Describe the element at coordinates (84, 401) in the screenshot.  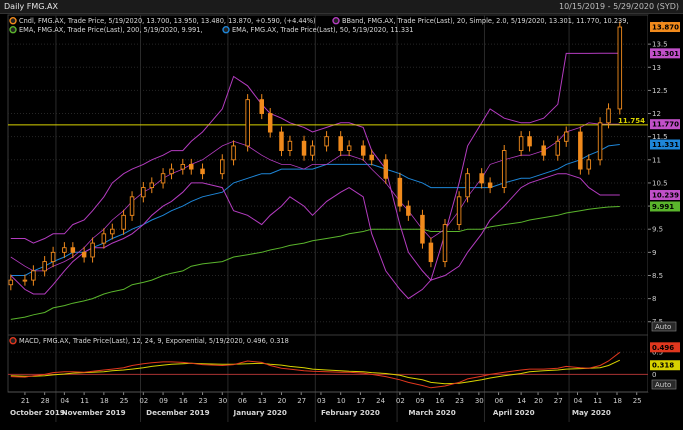
I see `x-tick-label: 11` at that location.